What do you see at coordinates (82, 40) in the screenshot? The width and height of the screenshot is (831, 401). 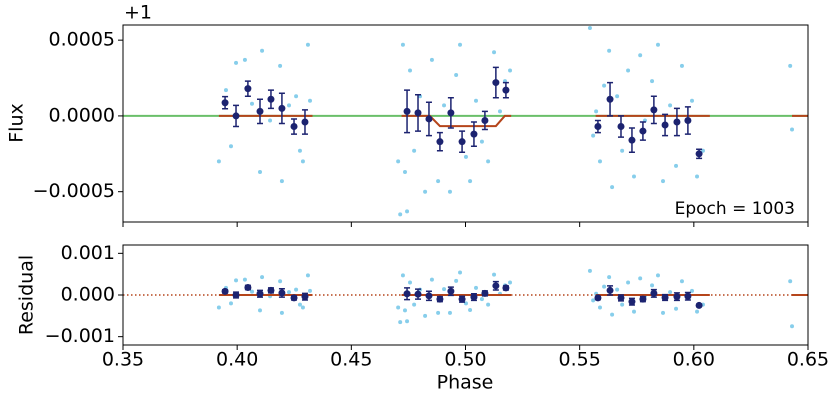 I see `y-tick-label: 0.0005` at bounding box center [82, 40].